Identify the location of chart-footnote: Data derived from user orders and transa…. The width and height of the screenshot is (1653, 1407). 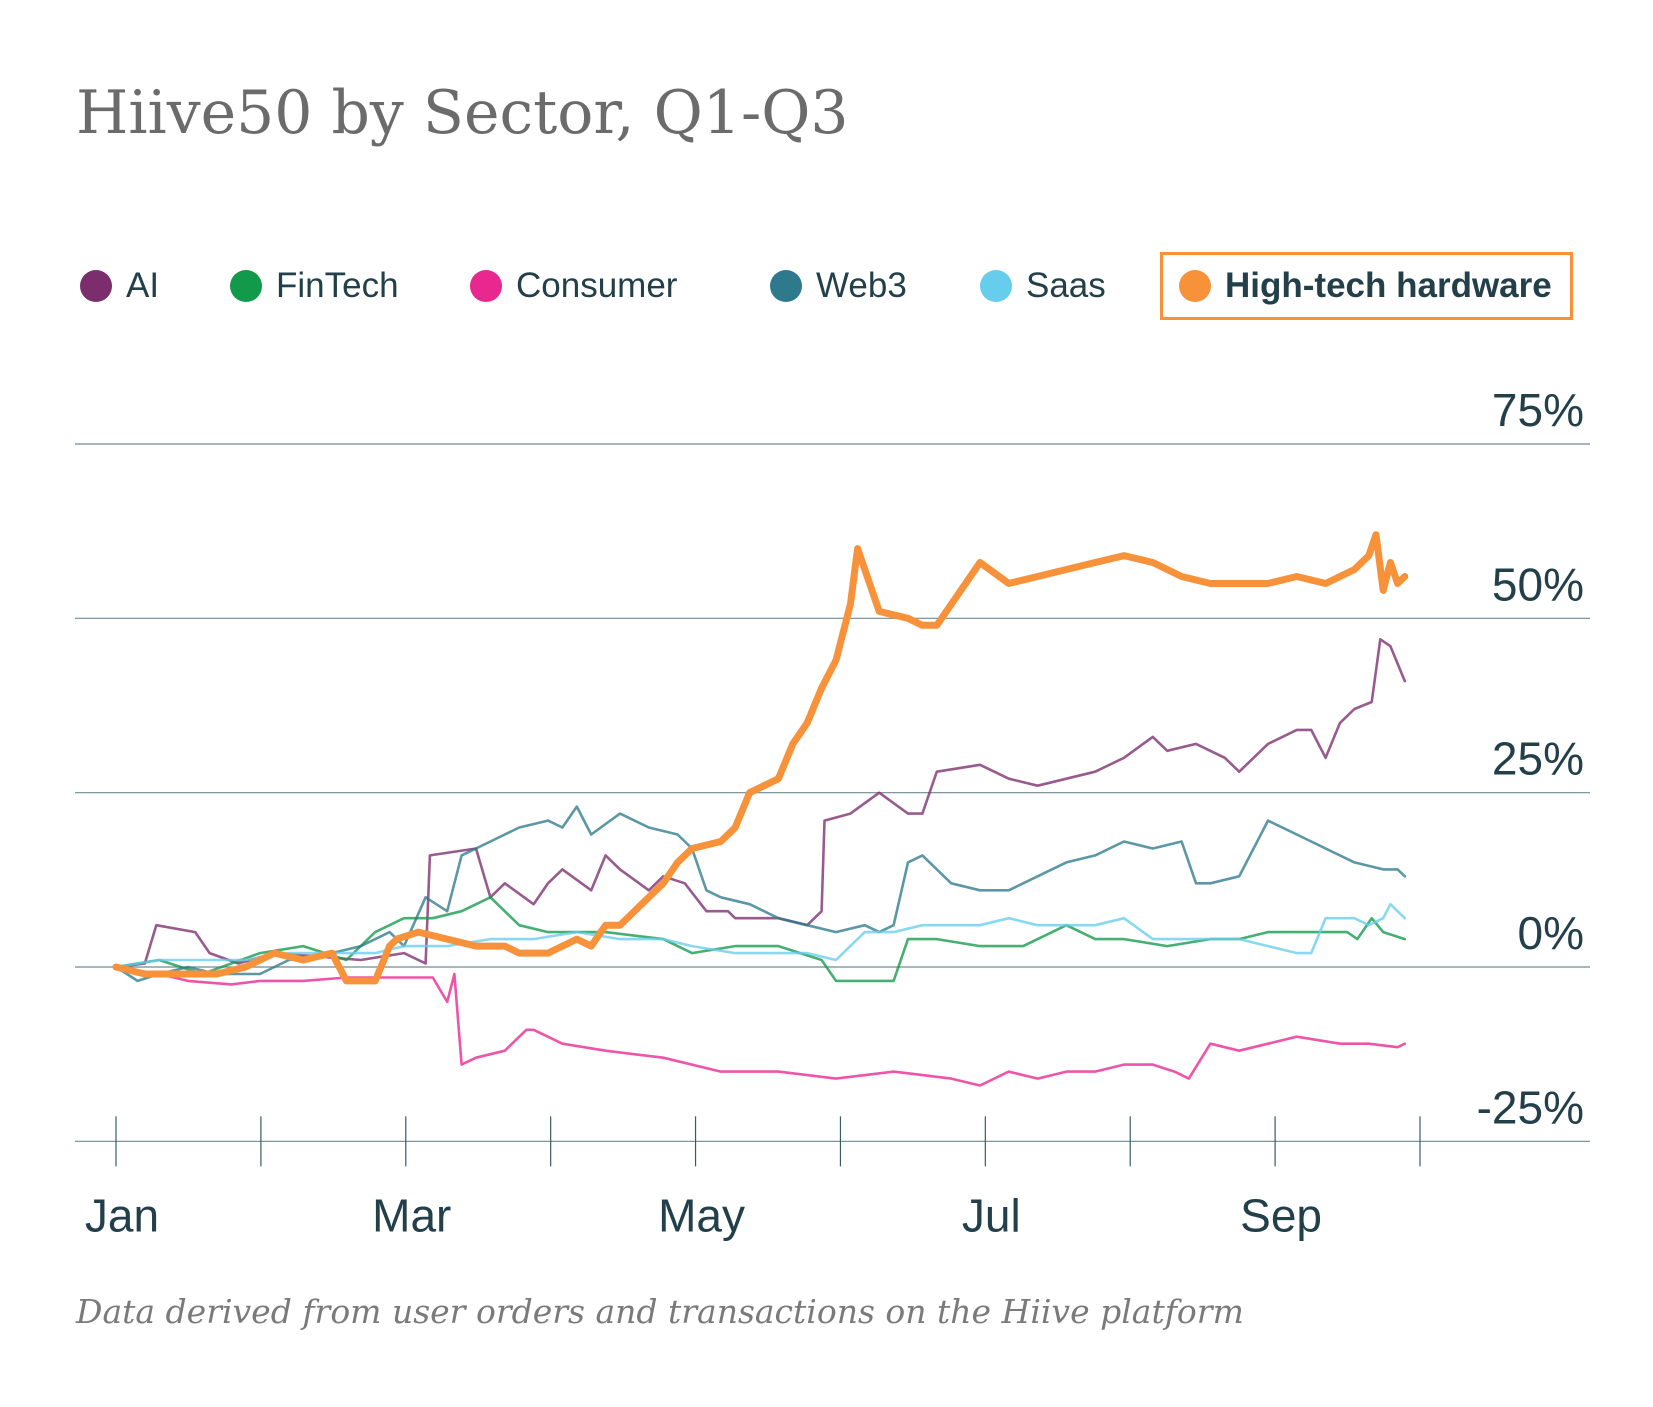
(660, 1311).